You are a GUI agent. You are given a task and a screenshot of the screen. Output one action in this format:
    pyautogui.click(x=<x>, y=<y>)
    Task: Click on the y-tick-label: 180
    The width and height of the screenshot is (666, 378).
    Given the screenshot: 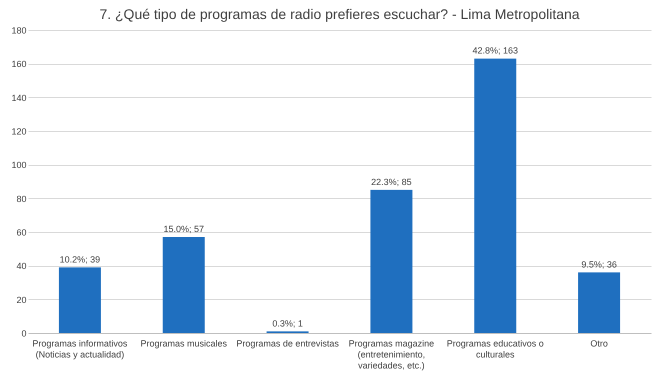 What is the action you would take?
    pyautogui.click(x=18, y=31)
    